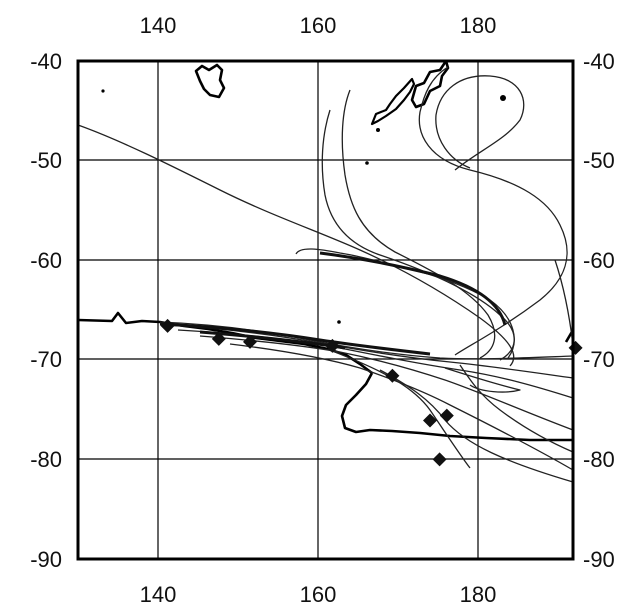 The height and width of the screenshot is (611, 641). What do you see at coordinates (478, 594) in the screenshot?
I see `bottom-tick-label: 180` at bounding box center [478, 594].